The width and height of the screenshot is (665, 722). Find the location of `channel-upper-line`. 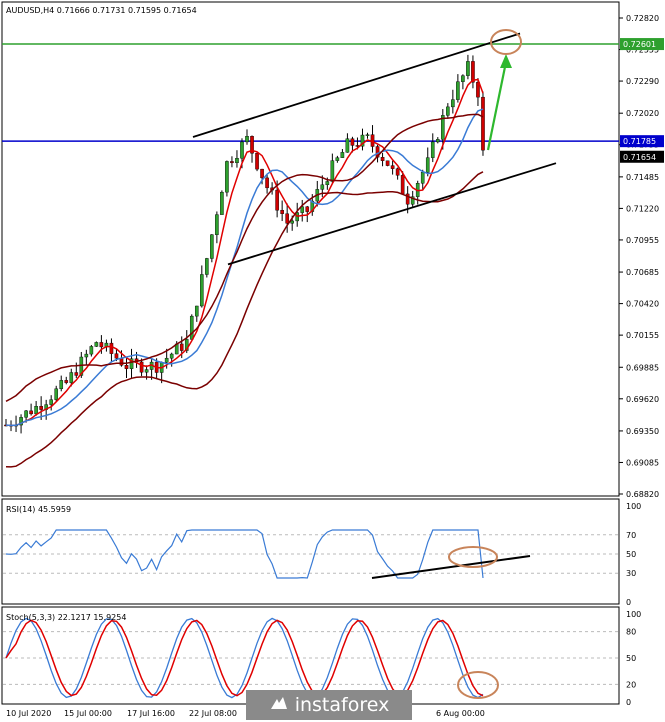

channel-upper-line is located at coordinates (356, 85).